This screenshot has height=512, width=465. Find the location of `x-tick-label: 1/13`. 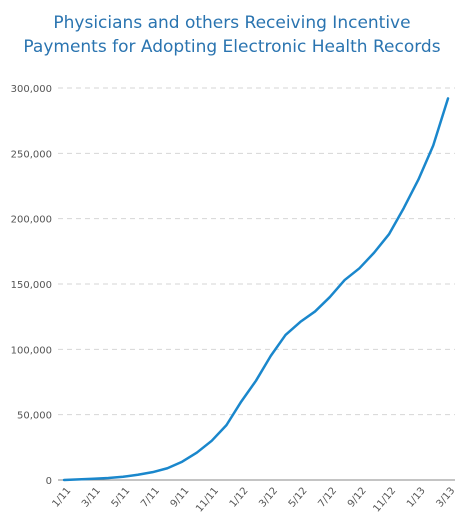

x-tick-label: 1/13 is located at coordinates (416, 497).